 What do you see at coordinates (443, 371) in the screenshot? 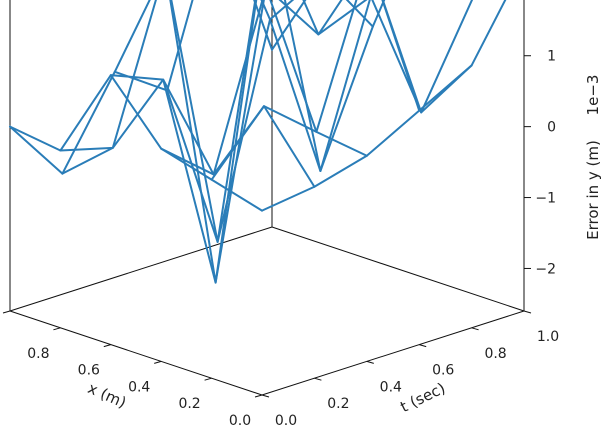
I see `t-tick-label: 0.6` at bounding box center [443, 371].